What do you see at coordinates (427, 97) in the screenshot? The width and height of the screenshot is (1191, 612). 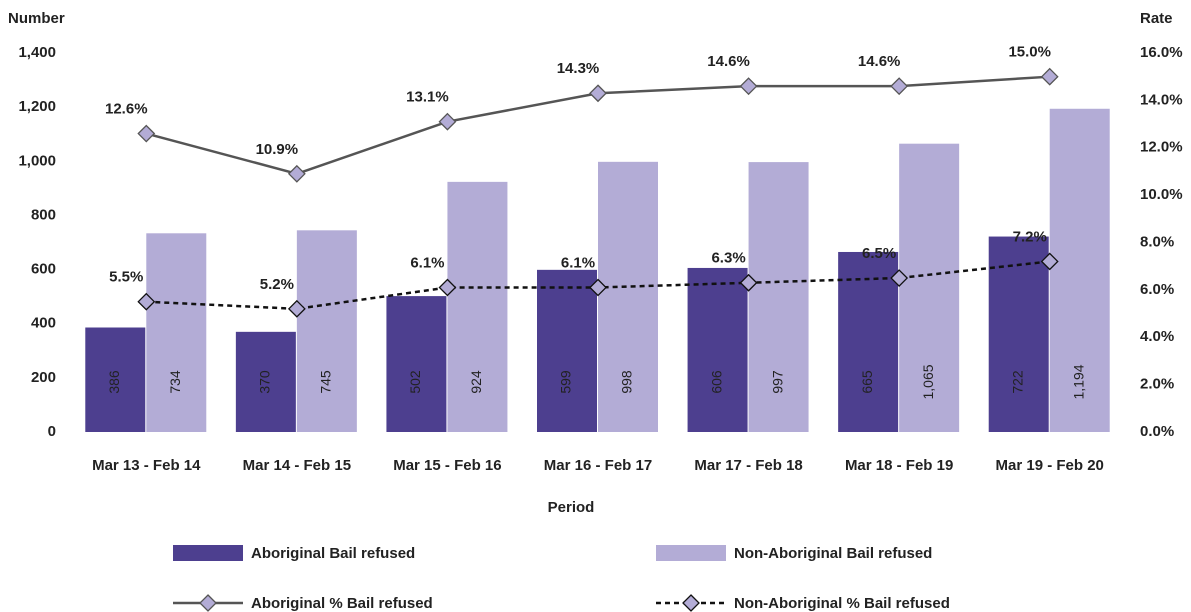 I see `line-value-label: 13.1%` at bounding box center [427, 97].